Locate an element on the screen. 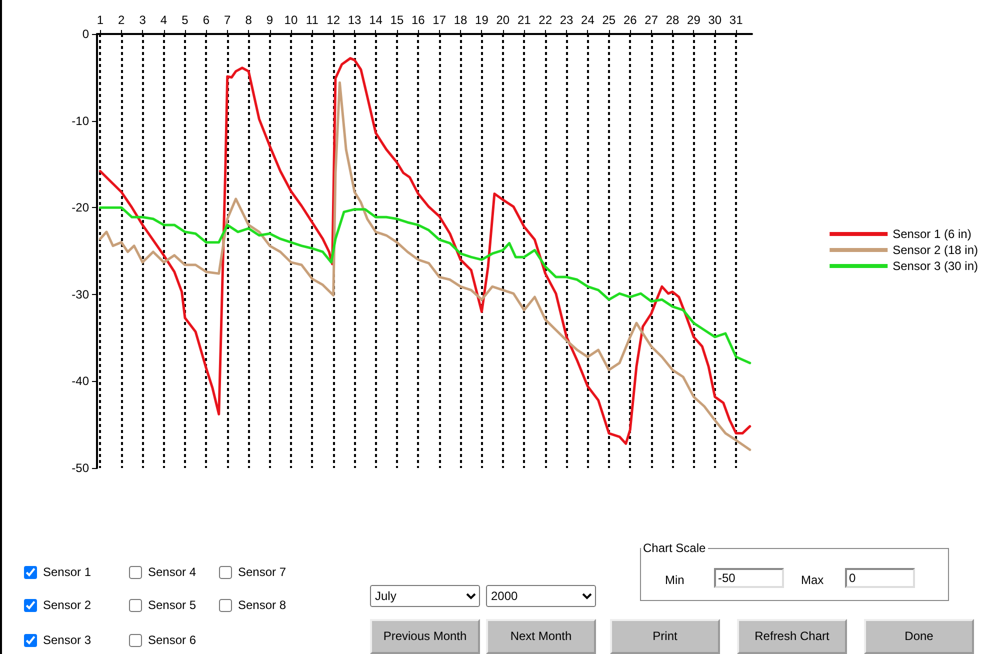 This screenshot has width=989, height=654. text: Sensor 7 is located at coordinates (262, 572).